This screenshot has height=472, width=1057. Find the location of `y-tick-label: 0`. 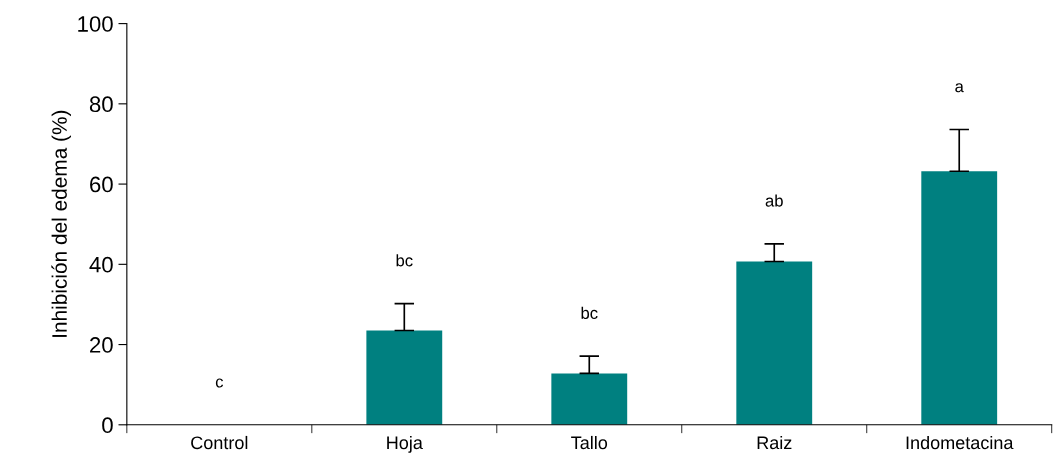

y-tick-label: 0 is located at coordinates (107, 425).